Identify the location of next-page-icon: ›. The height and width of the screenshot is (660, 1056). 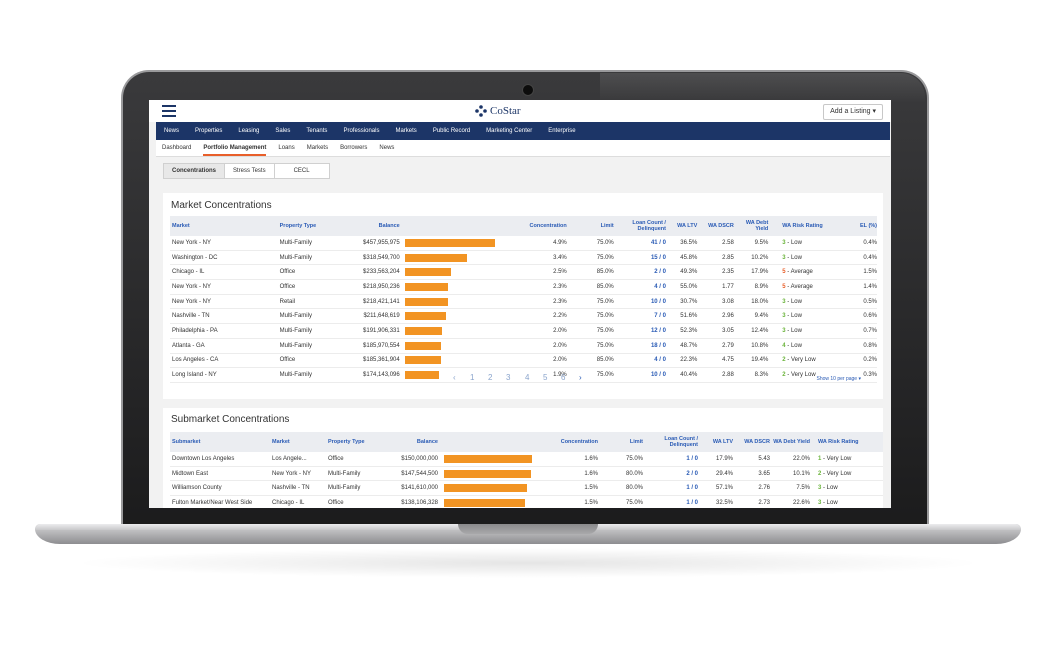
(580, 377).